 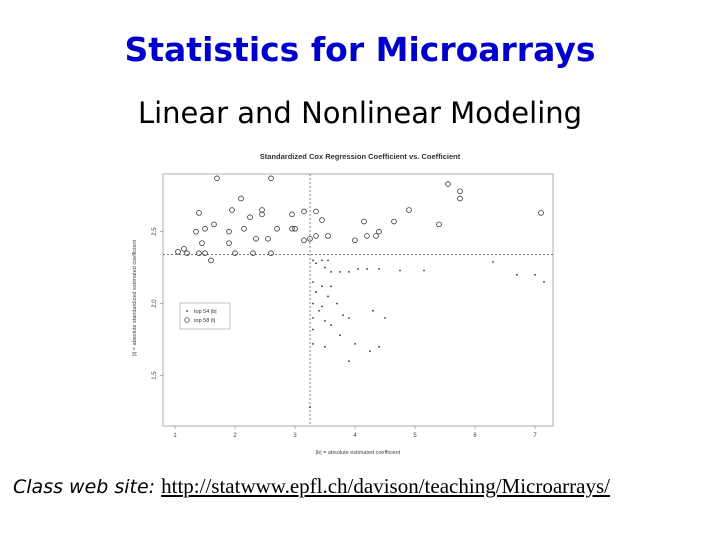 I want to click on x-tick-label: 2, so click(x=235, y=436).